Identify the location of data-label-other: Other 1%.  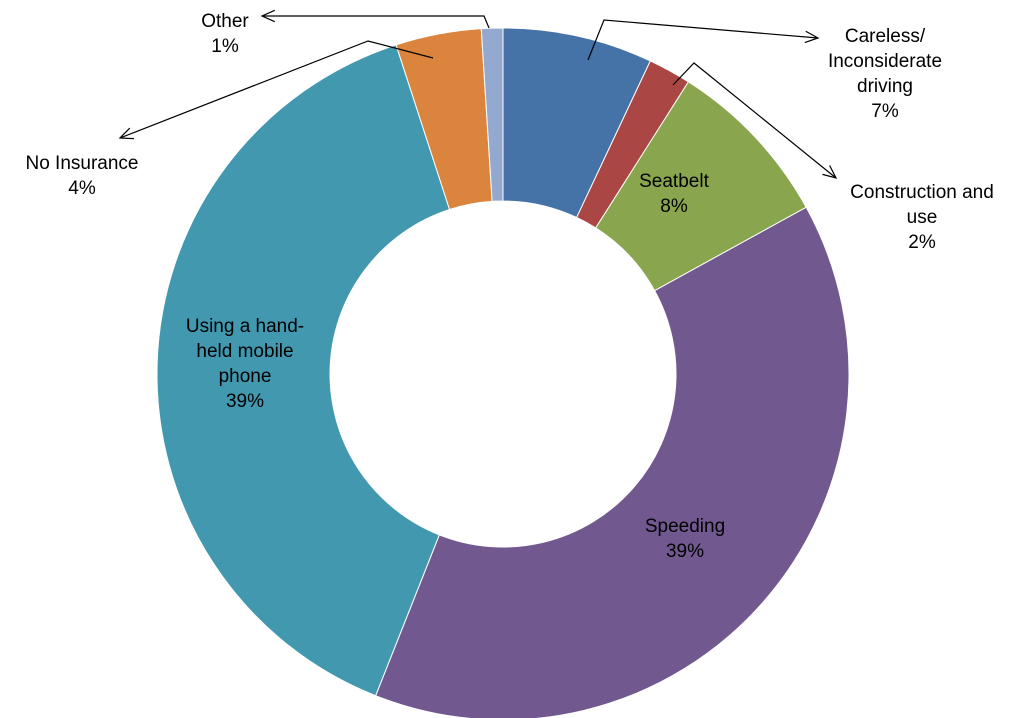
(225, 34).